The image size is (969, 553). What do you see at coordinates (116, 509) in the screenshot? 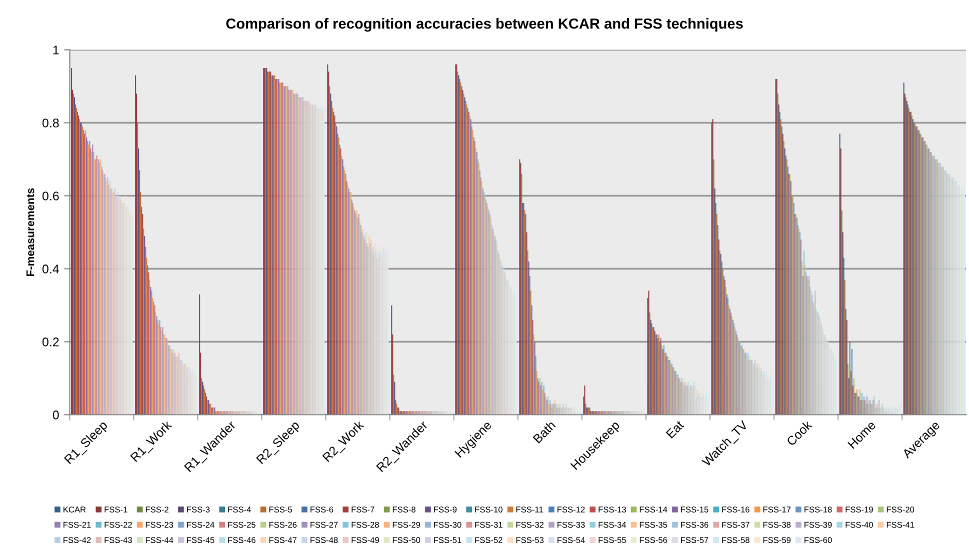
I see `legend-label: FSS-1` at bounding box center [116, 509].